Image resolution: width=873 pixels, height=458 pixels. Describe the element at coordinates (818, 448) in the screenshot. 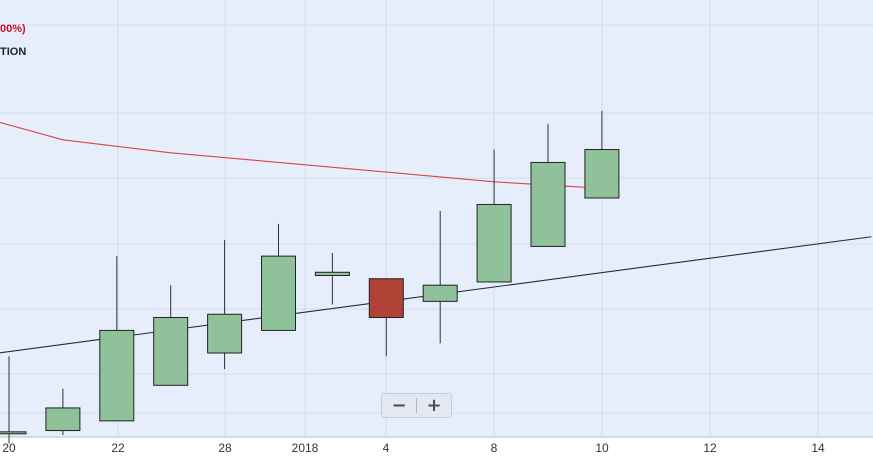

I see `x-tick-label: 14` at that location.